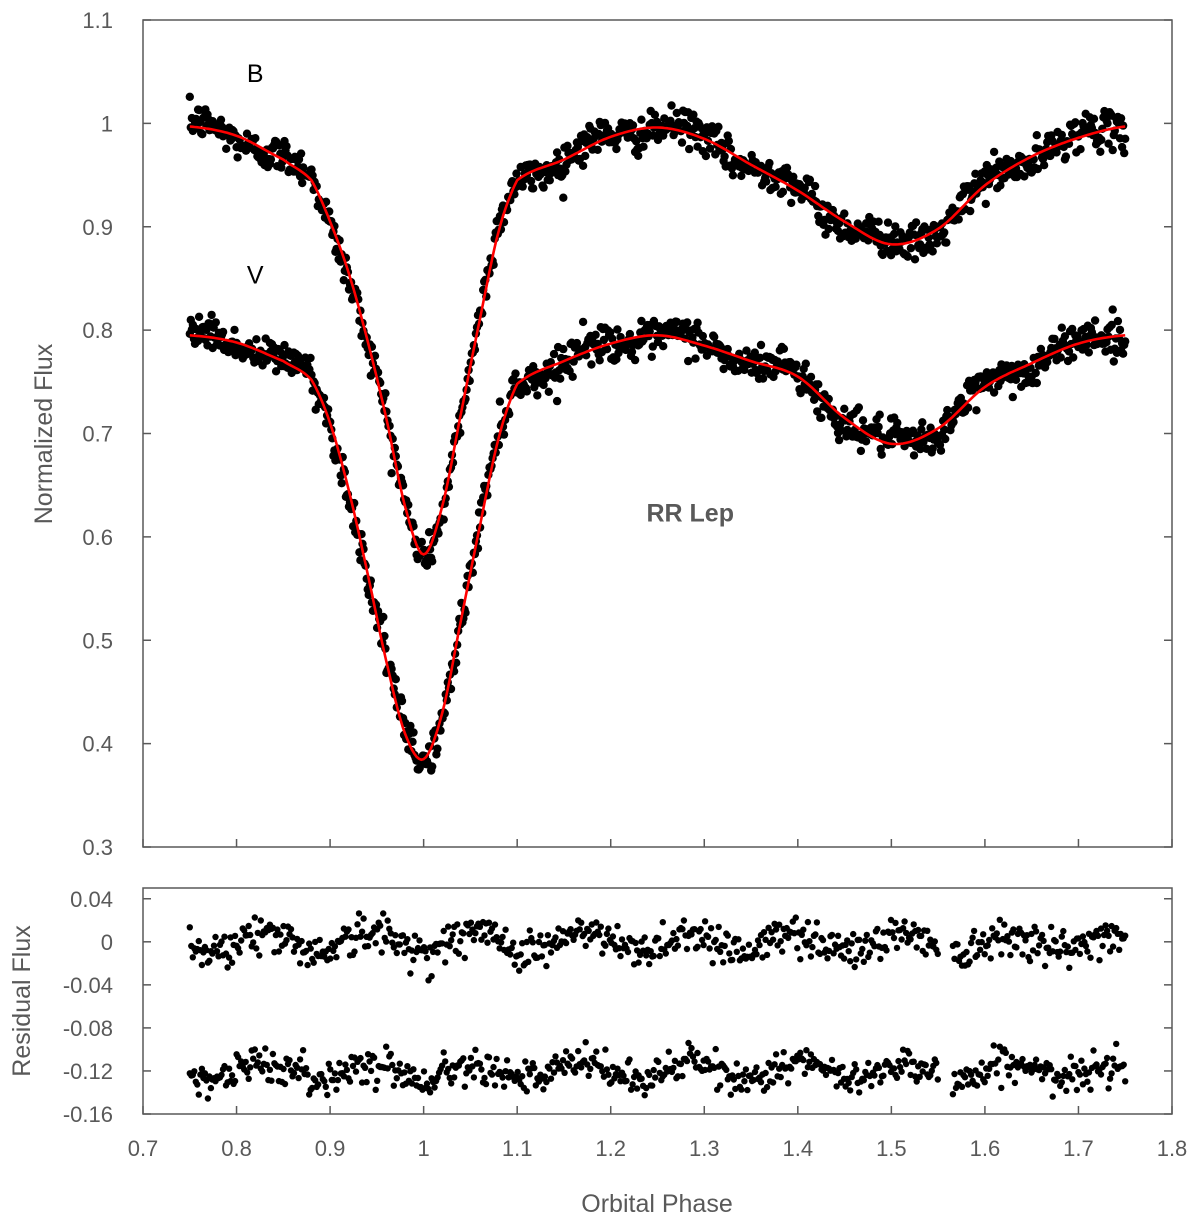  I want to click on main-y-tick-labels: 0.3 0.4 0.5 0.6 0.7 0.8 0.9 1 1.1, so click(97, 434).